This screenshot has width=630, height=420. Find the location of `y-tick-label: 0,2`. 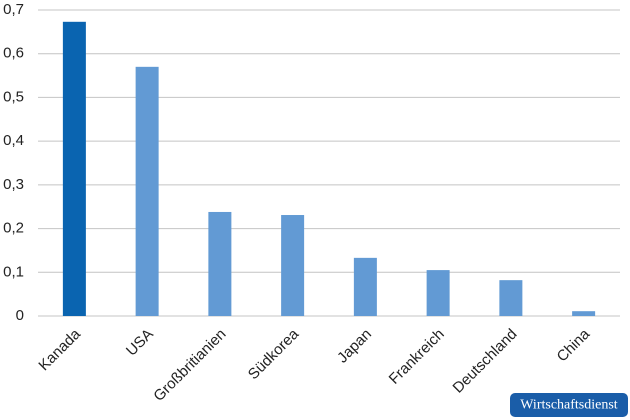

y-tick-label: 0,2 is located at coordinates (13, 228).